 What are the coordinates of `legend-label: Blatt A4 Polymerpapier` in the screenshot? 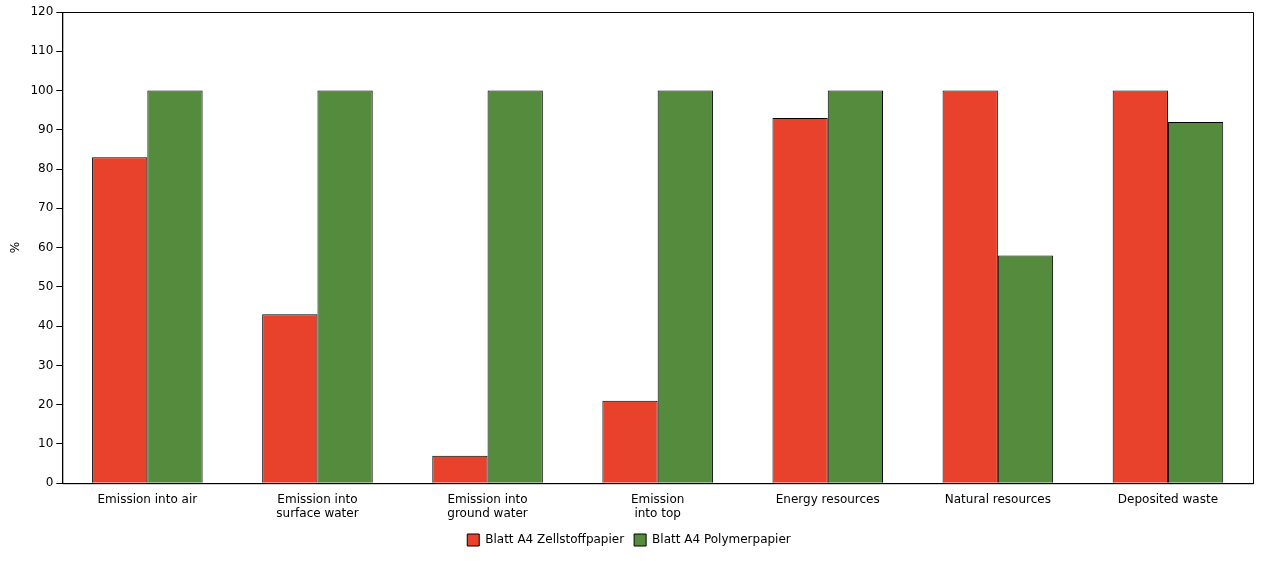 It's located at (721, 539).